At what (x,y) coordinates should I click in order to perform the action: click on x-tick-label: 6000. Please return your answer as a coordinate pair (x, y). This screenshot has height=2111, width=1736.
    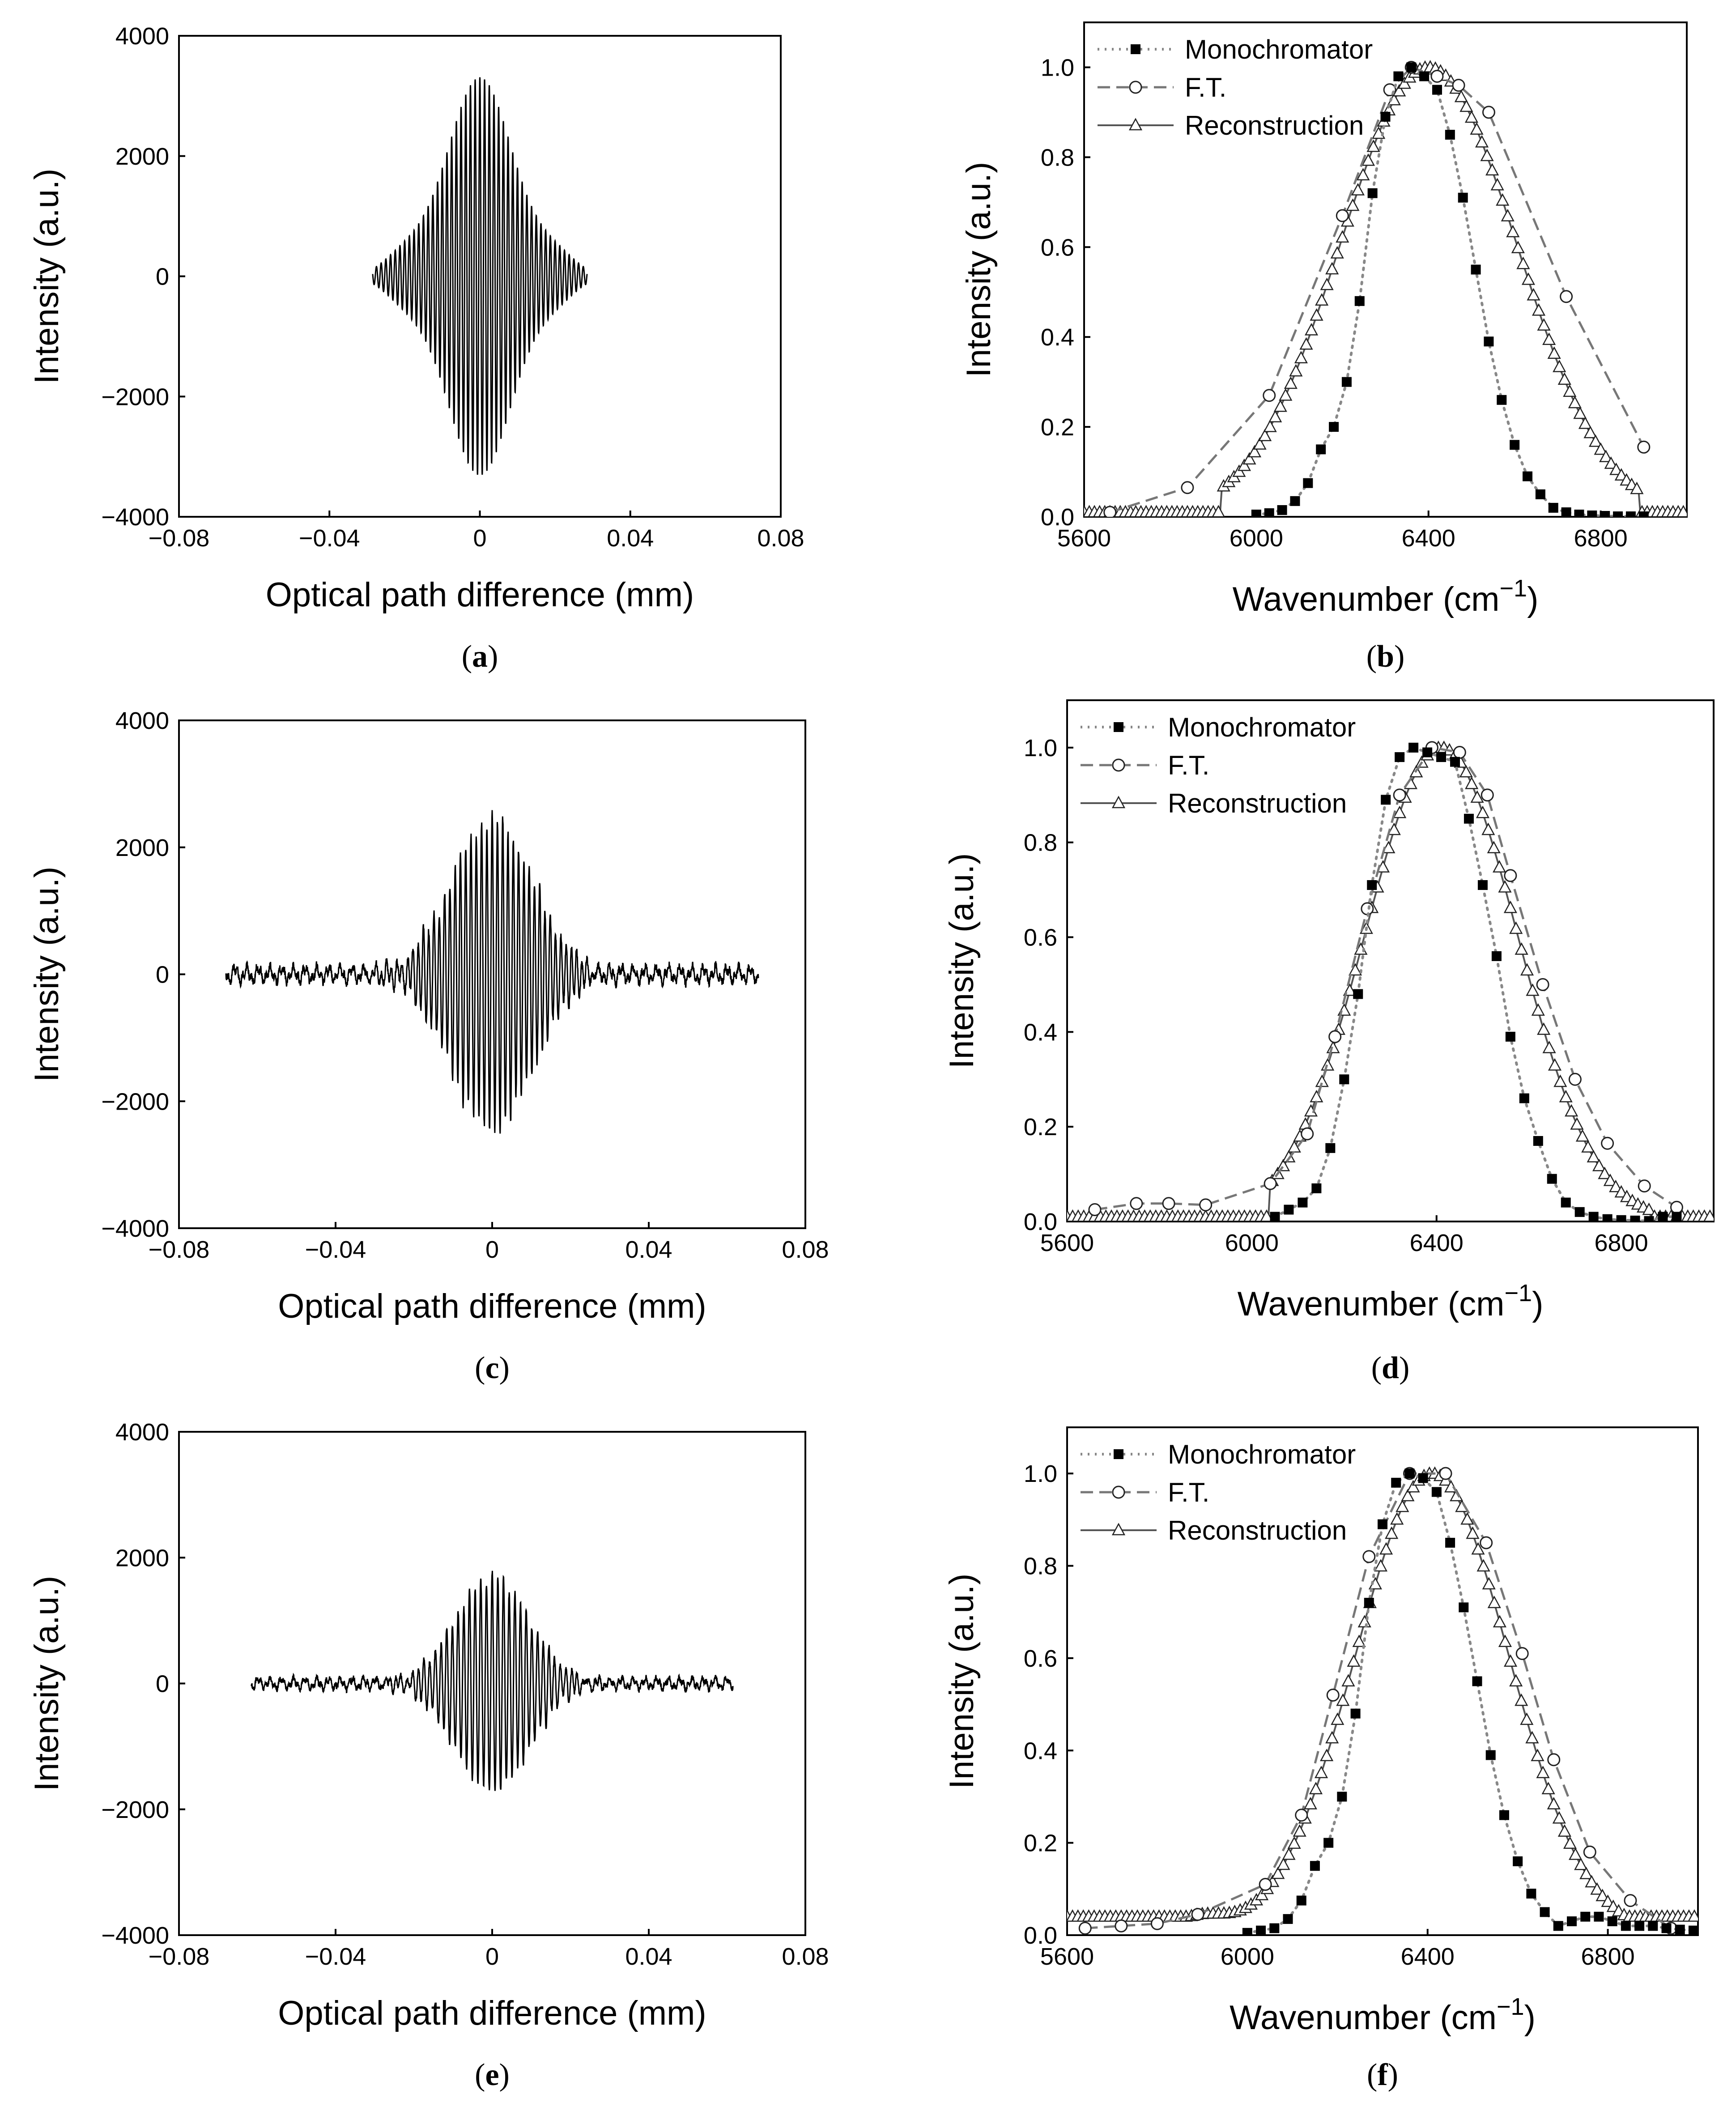
    Looking at the image, I should click on (1248, 1956).